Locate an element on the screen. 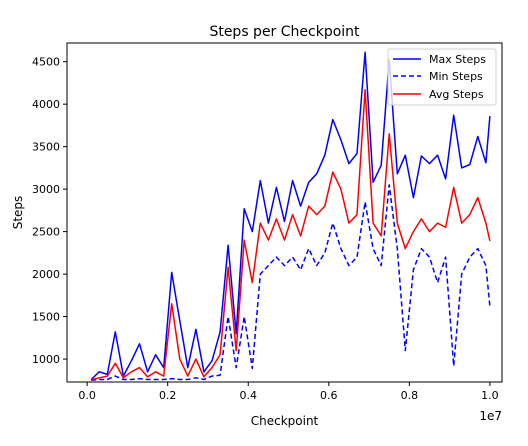 This screenshot has width=528, height=446. legend-box is located at coordinates (442, 77).